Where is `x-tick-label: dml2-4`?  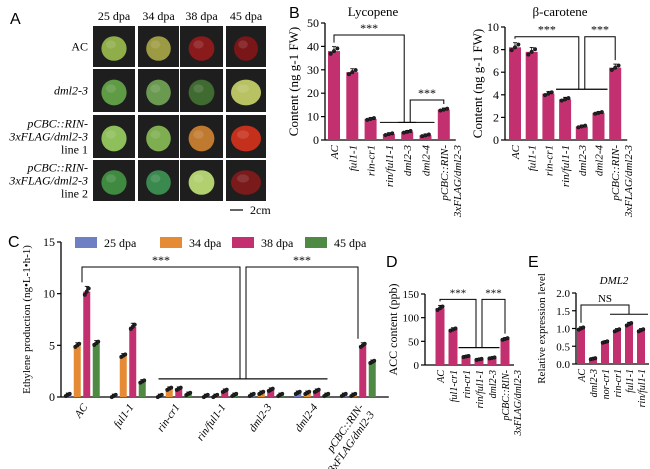
x-tick-label: dml2-4 is located at coordinates (307, 417).